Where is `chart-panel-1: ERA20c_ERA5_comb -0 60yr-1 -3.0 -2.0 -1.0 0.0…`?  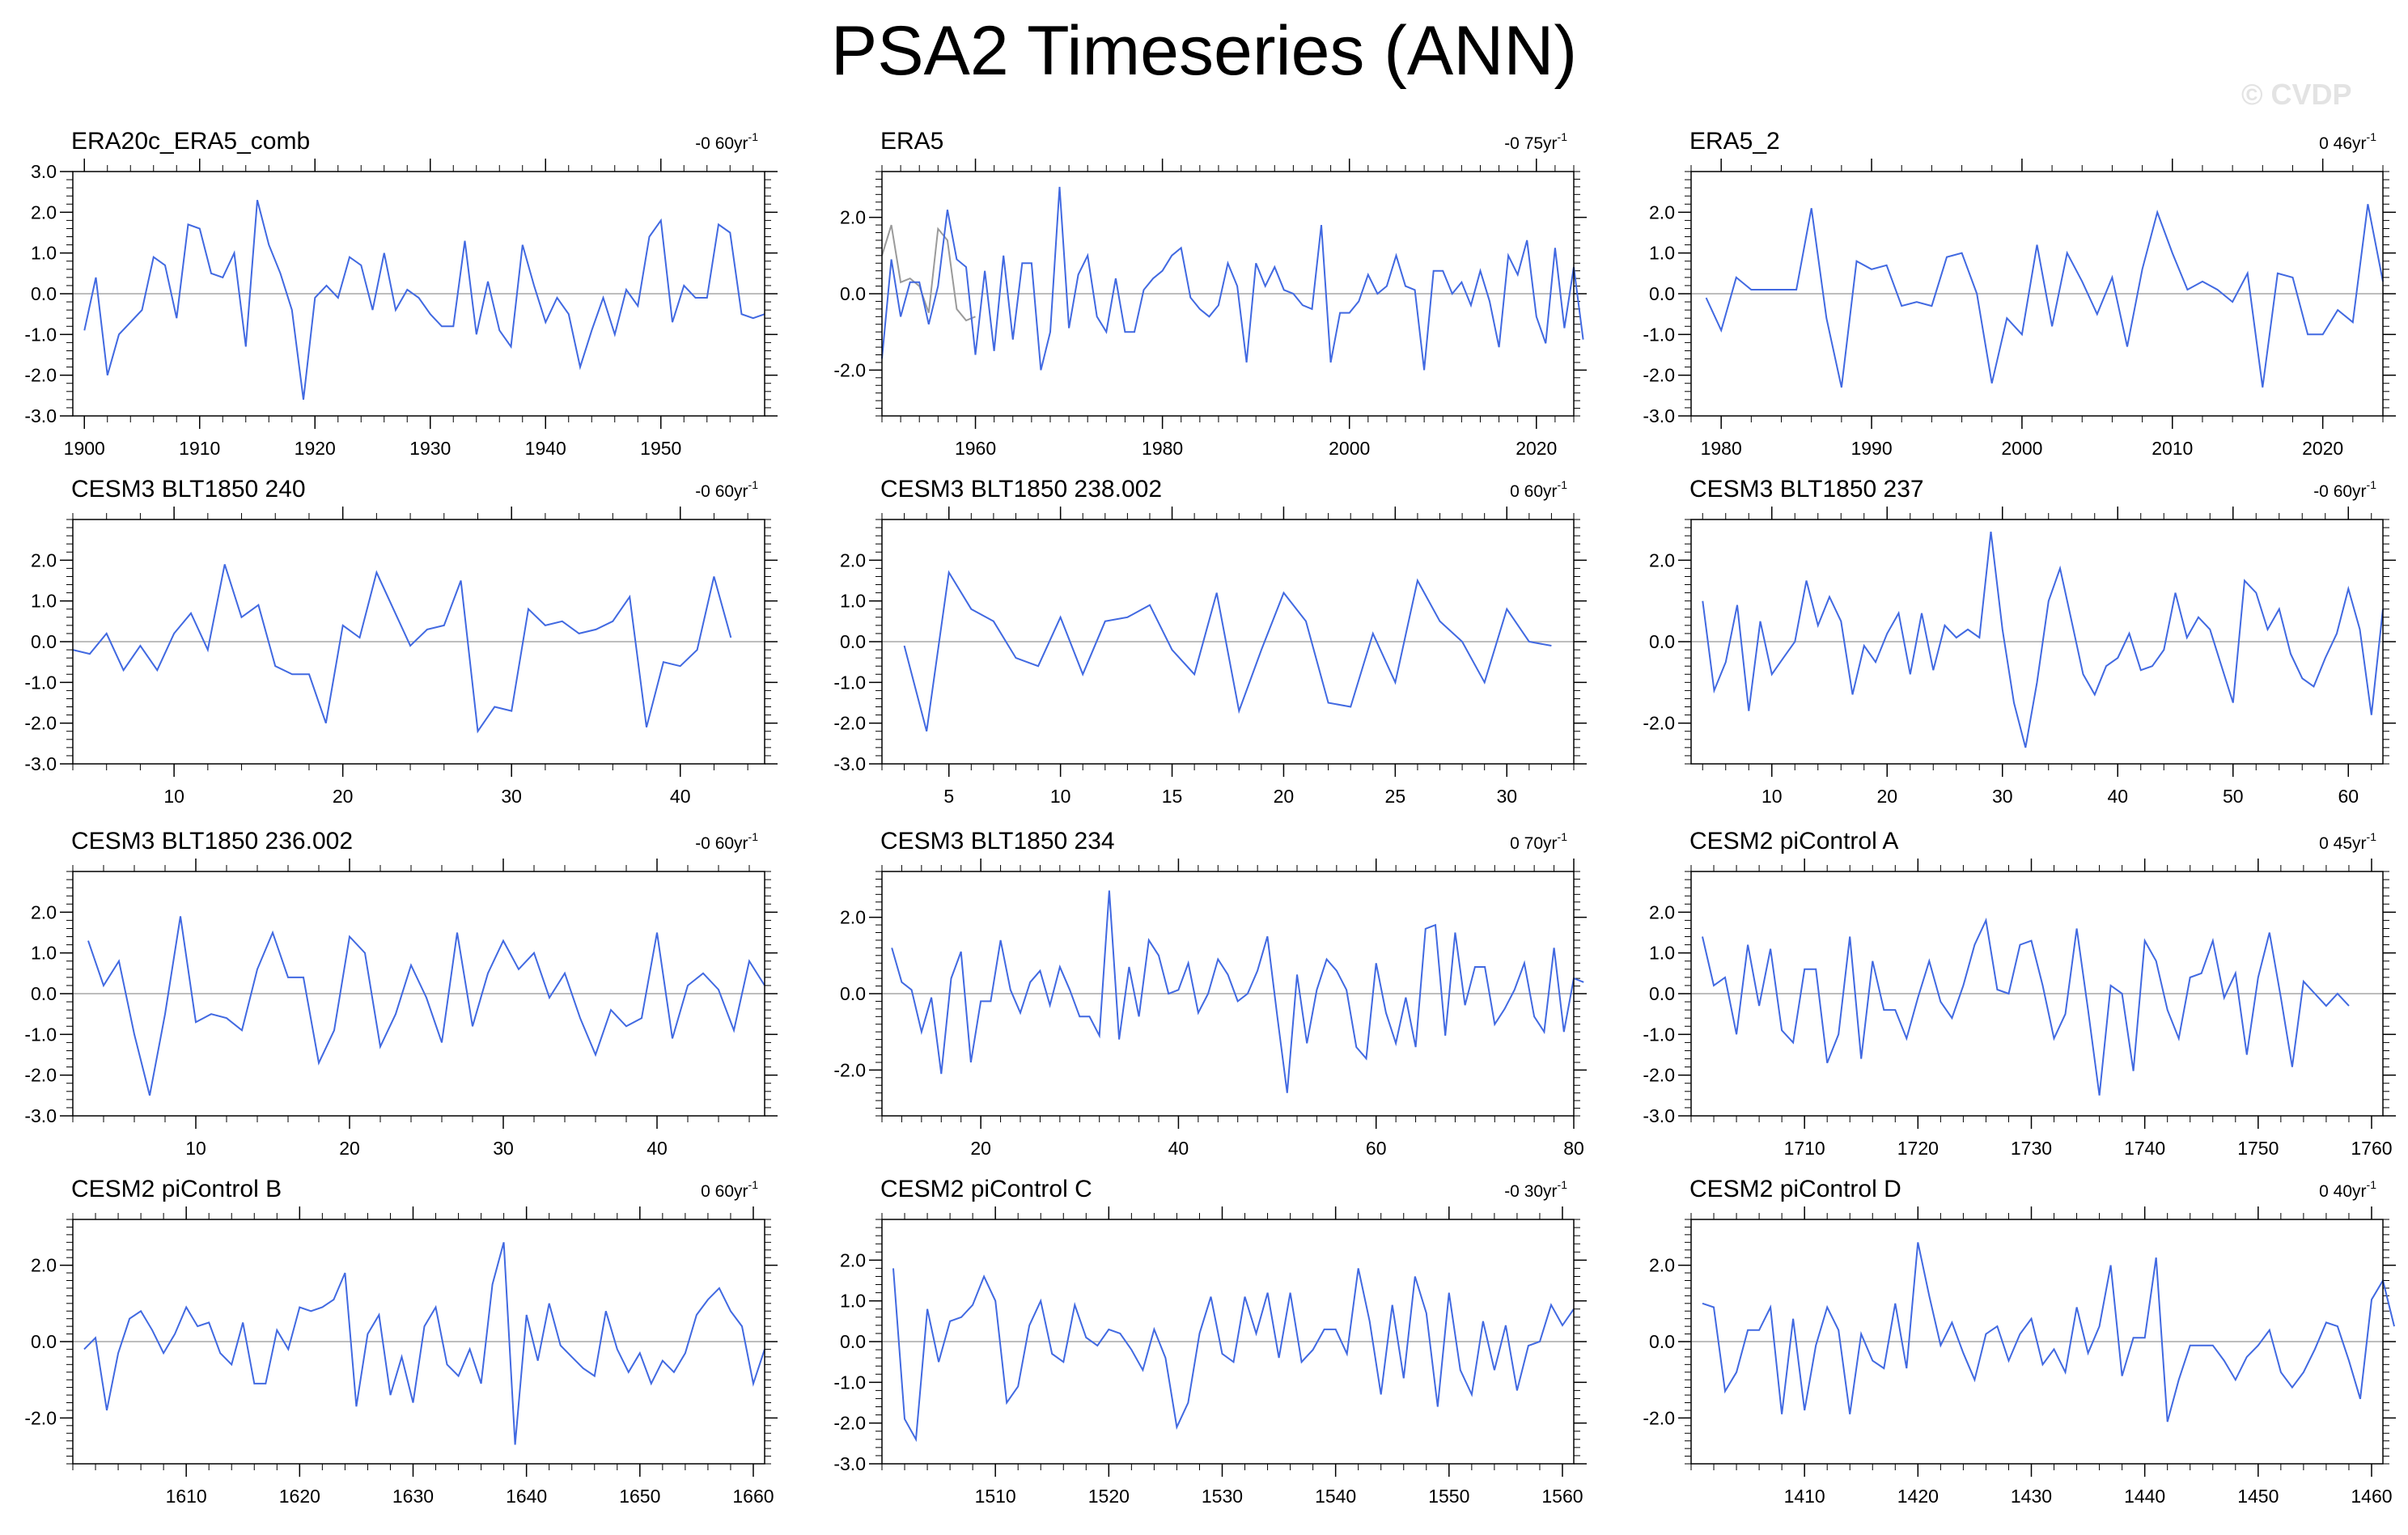
chart-panel-1: ERA20c_ERA5_comb -0 60yr-1 -3.0 -2.0 -1.0 0.0… is located at coordinates (401, 293).